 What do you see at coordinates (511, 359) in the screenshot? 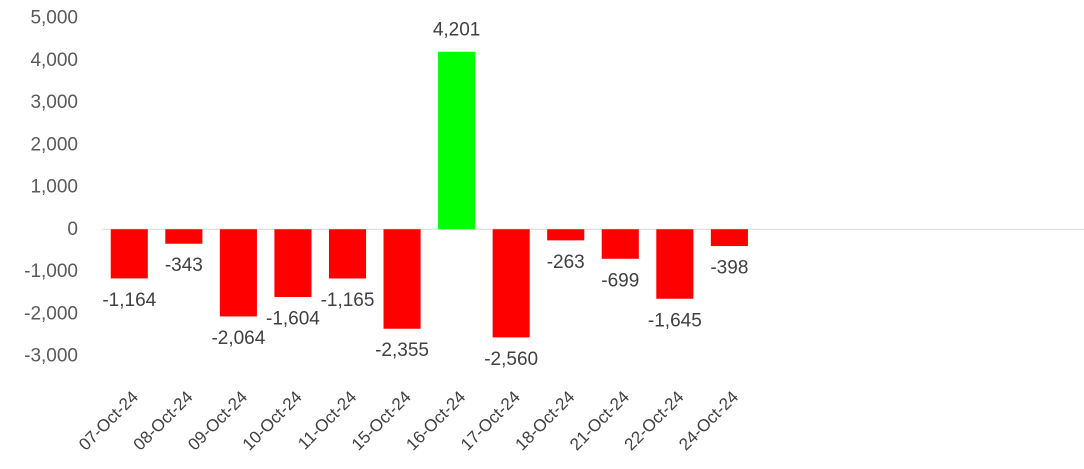
I see `data-label: -2,560` at bounding box center [511, 359].